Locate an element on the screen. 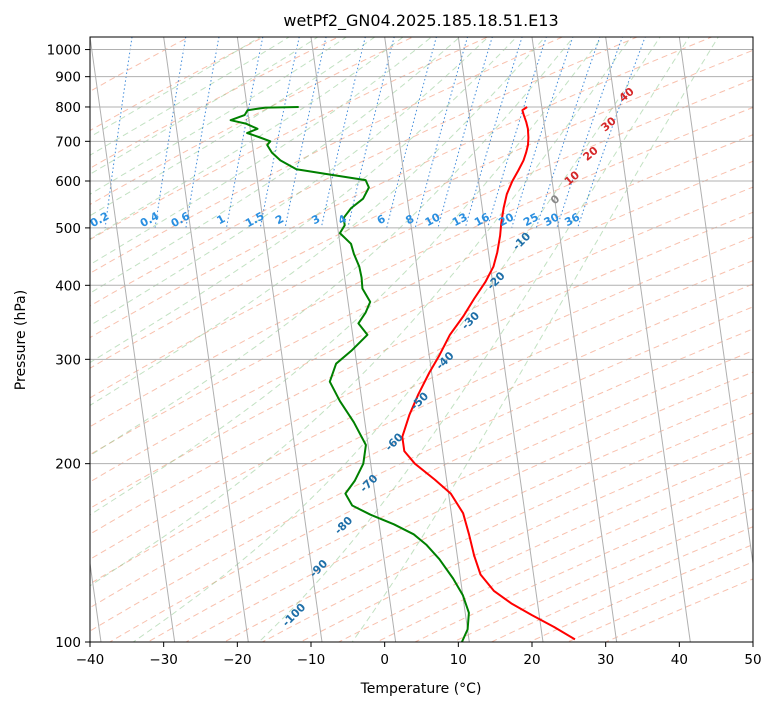 Image resolution: width=775 pixels, height=708 pixels. y-tick-label: 300 is located at coordinates (68, 360).